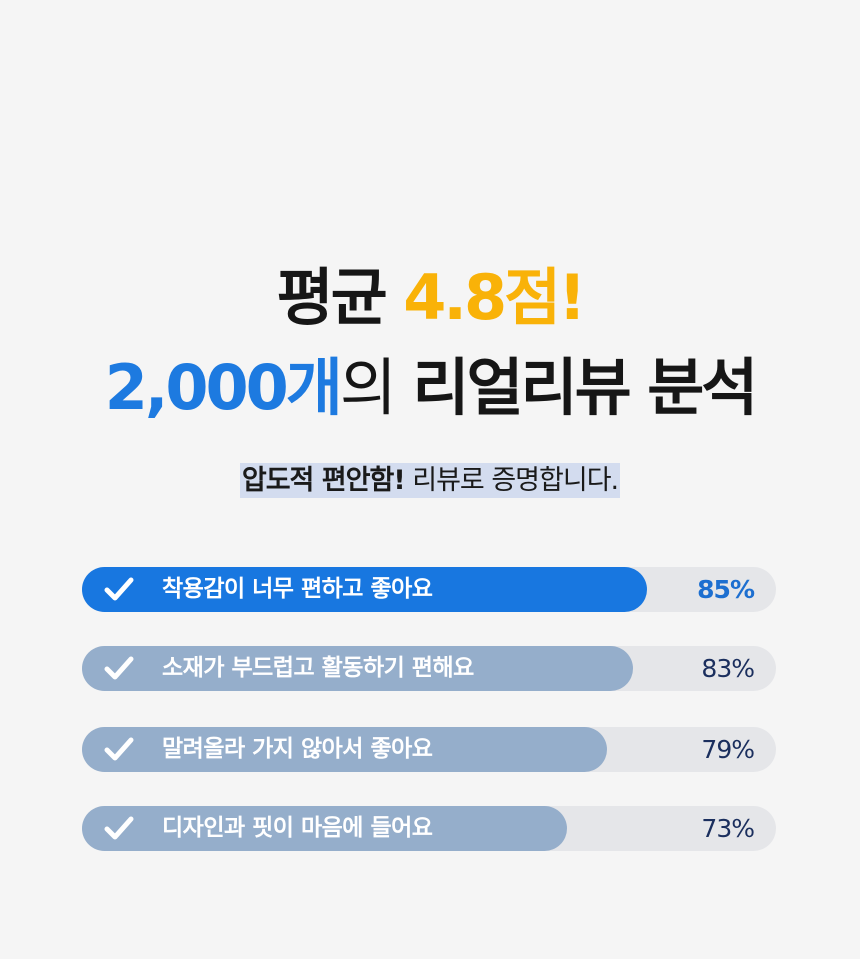  I want to click on headline-particle: 의, so click(368, 387).